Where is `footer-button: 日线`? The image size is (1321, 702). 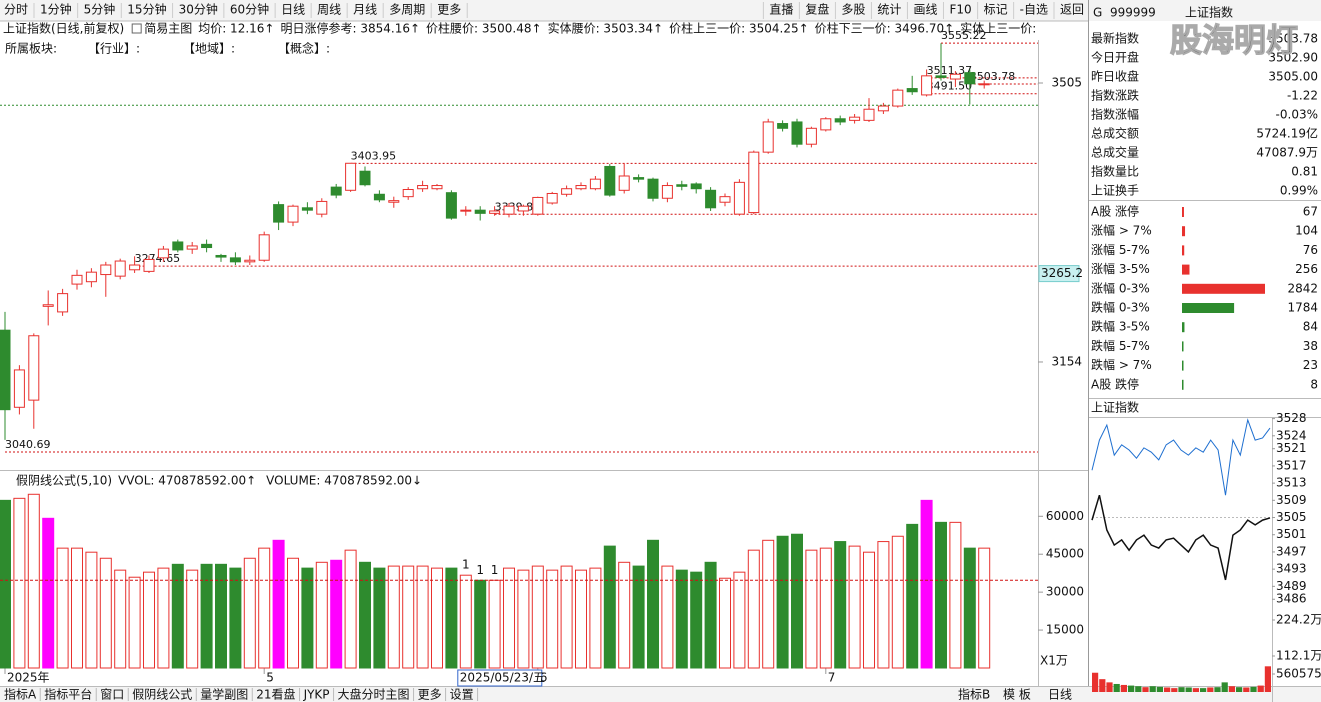
footer-button: 日线 is located at coordinates (1060, 695).